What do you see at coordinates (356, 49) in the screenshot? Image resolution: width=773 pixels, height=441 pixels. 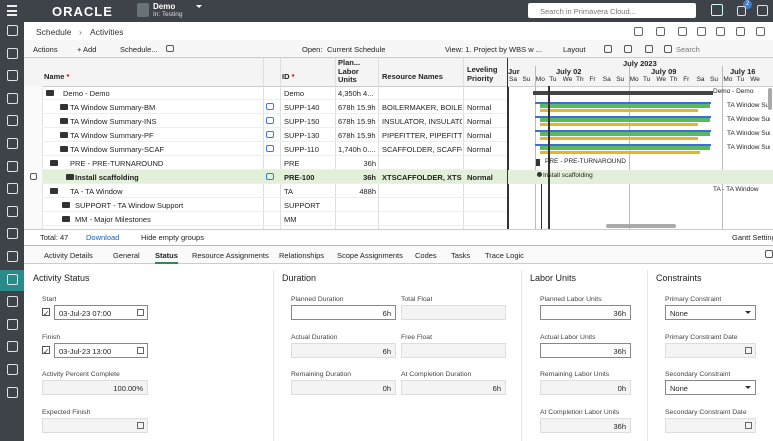 I see `open-select: Current Schedule` at bounding box center [356, 49].